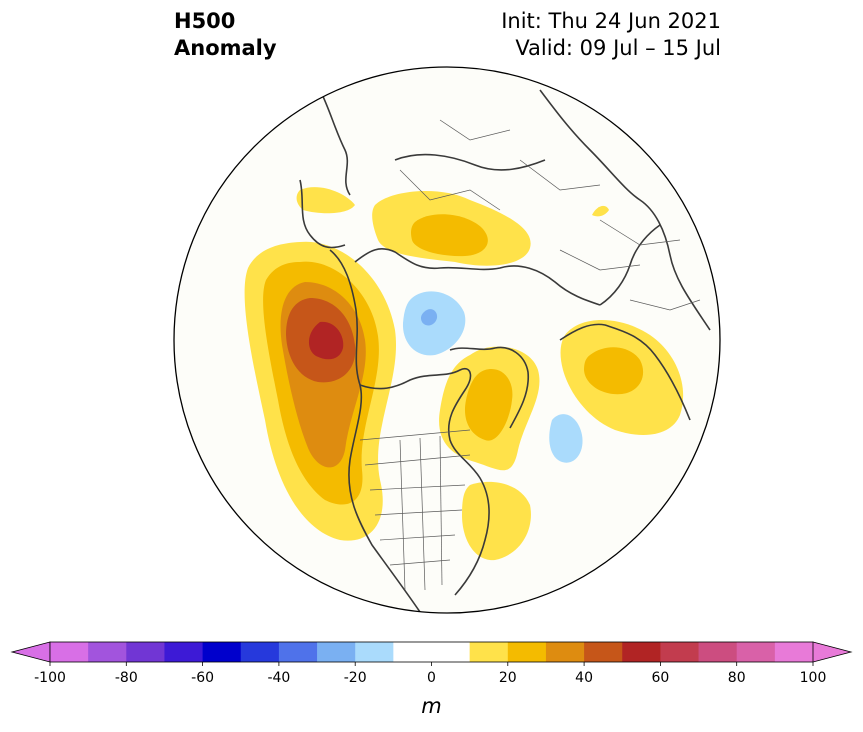 The image size is (863, 732). I want to click on anomaly-ridge-small-asia, so click(325, 200).